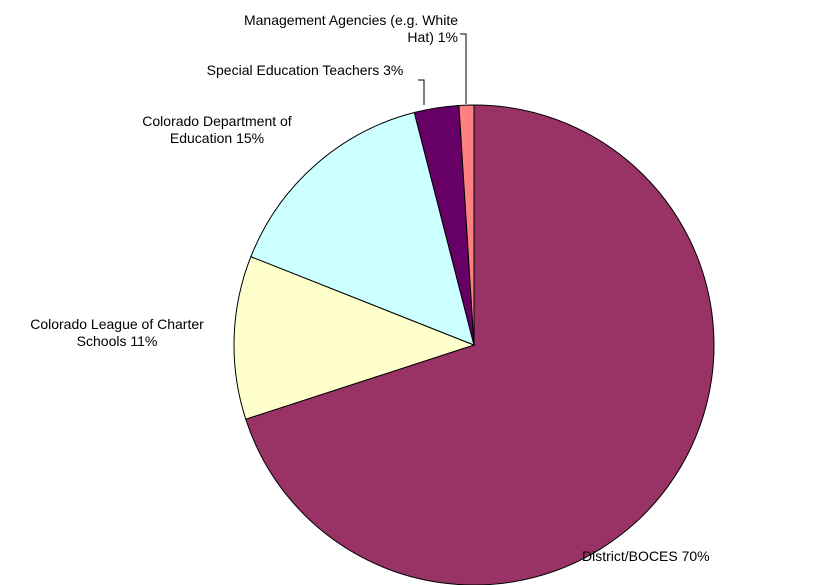  What do you see at coordinates (393, 70) in the screenshot?
I see `slice-value: 3%` at bounding box center [393, 70].